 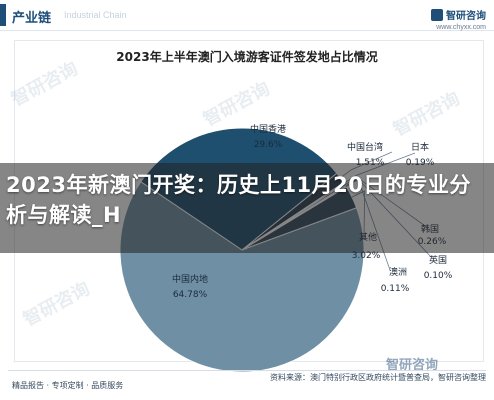 I want to click on header-bar, so click(x=247, y=15).